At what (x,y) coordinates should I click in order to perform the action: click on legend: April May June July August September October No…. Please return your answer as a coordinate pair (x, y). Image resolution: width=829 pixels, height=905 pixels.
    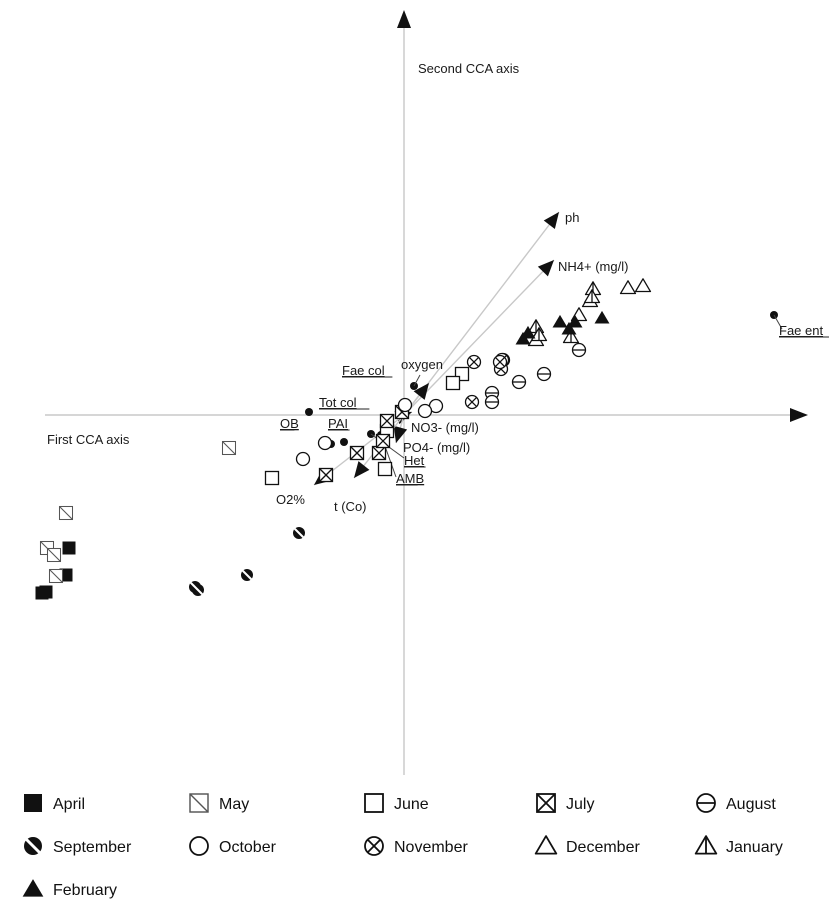
    Looking at the image, I should click on (402, 846).